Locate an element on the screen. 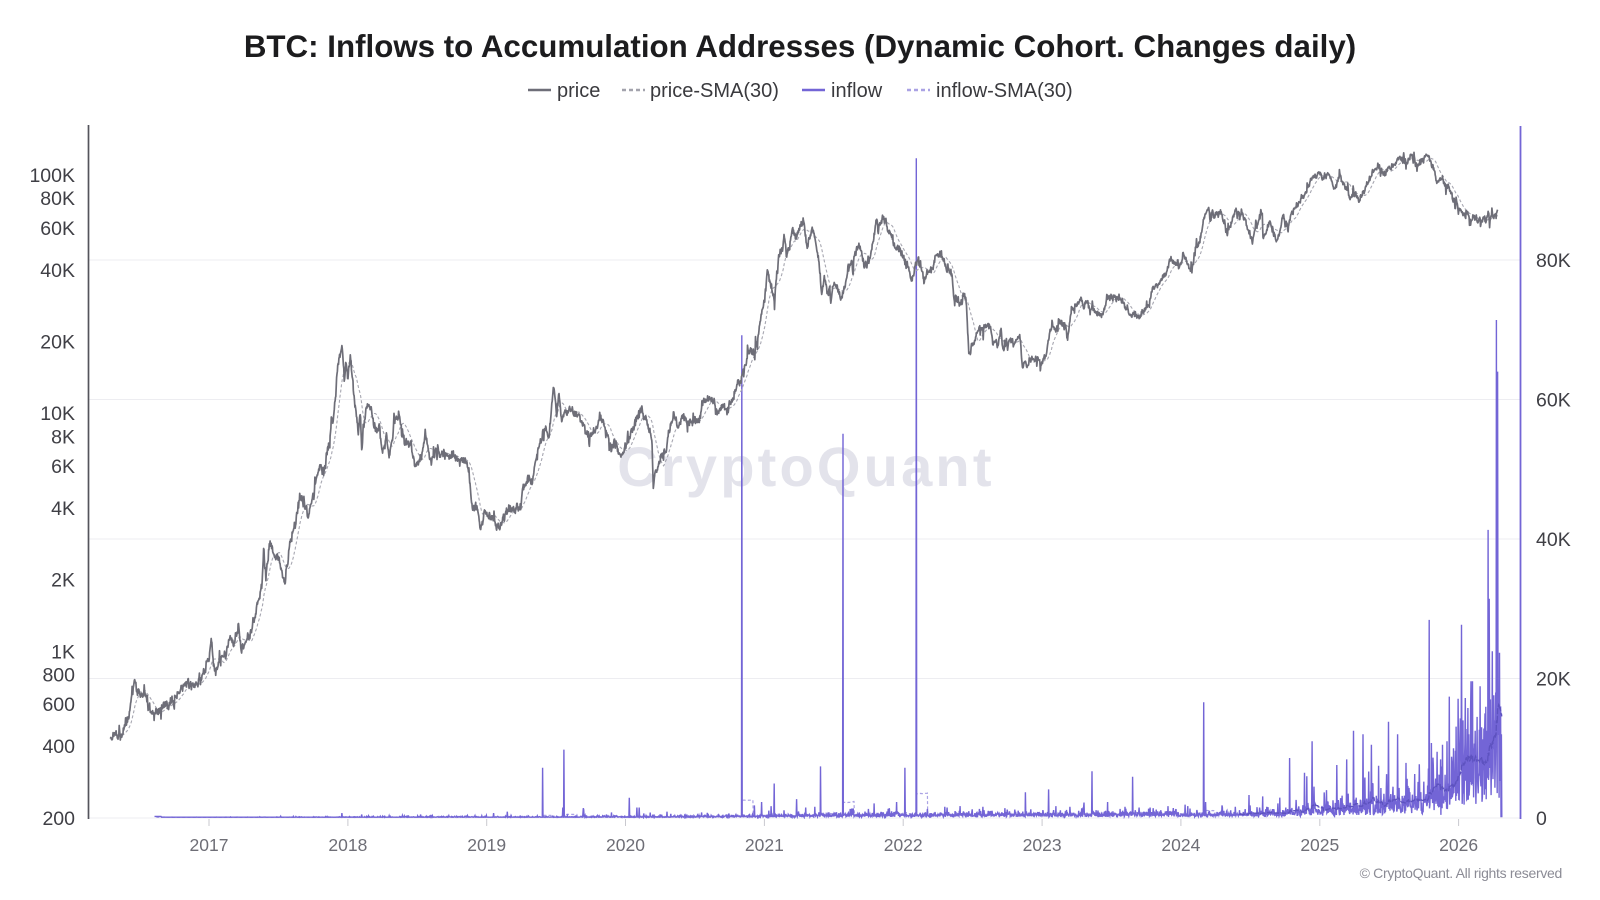 This screenshot has width=1600, height=900. svg-text: 8K is located at coordinates (63, 437).